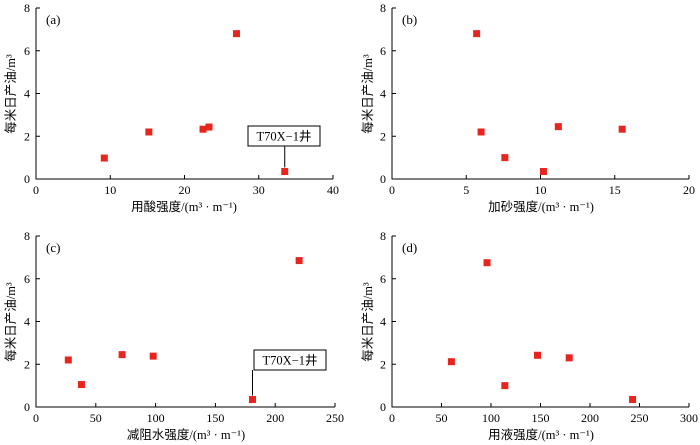 This screenshot has width=700, height=445. Describe the element at coordinates (27, 364) in the screenshot. I see `panel-c-y-tick-label: 2` at that location.